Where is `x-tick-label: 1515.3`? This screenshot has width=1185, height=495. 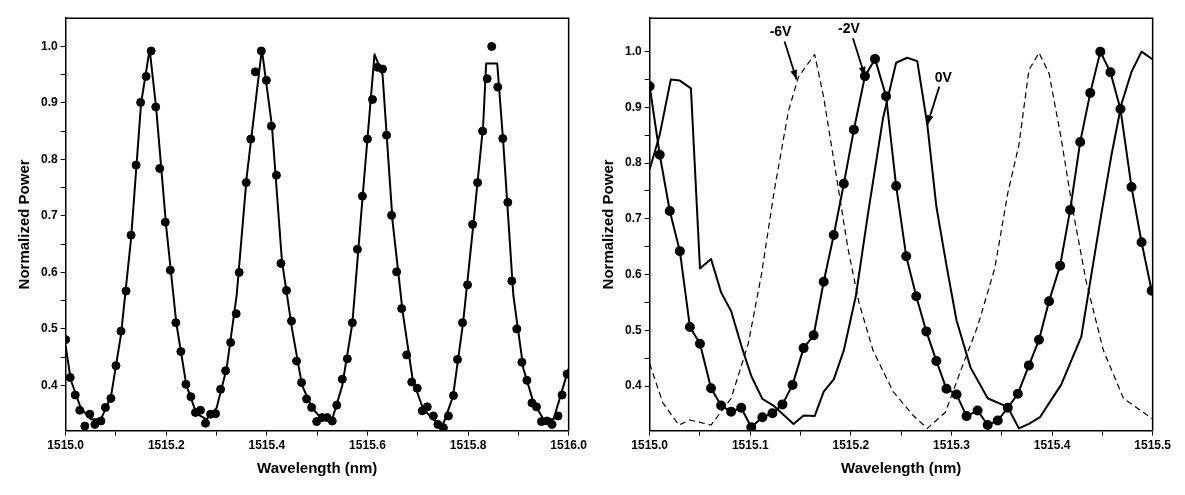
x-tick-label: 1515.3 is located at coordinates (952, 445).